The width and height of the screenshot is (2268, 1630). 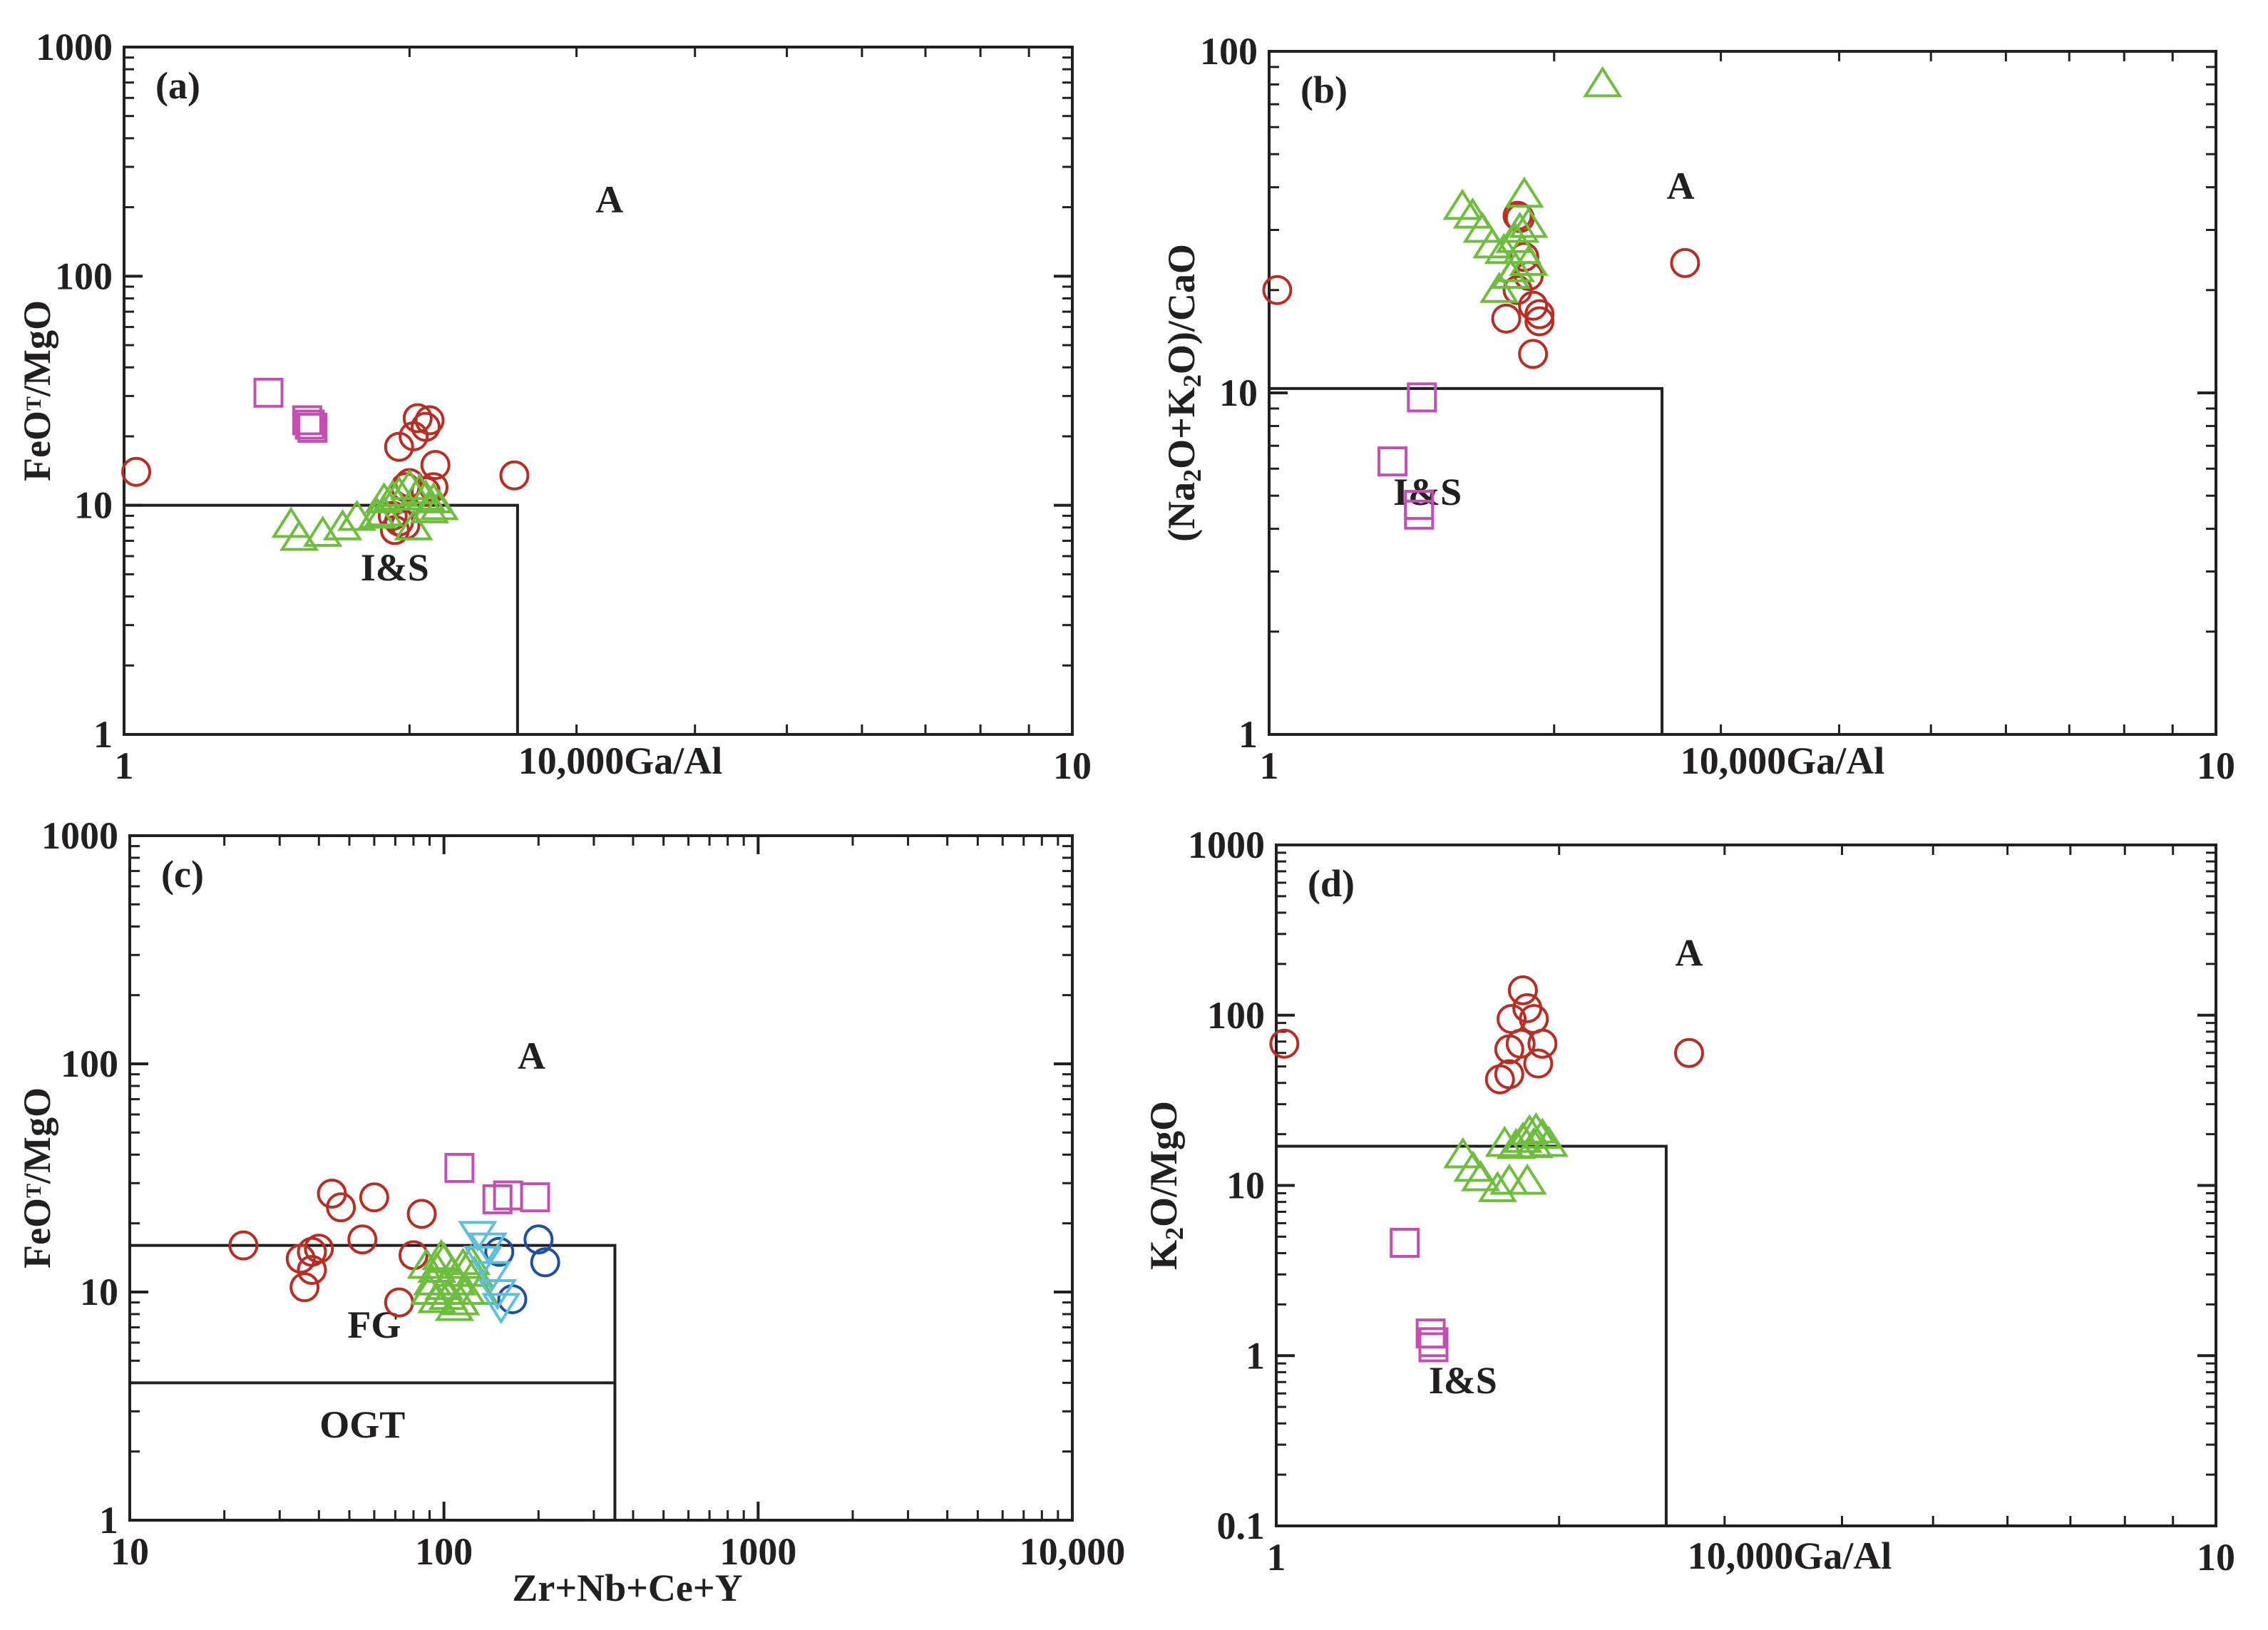 What do you see at coordinates (522, 1269) in the screenshot?
I see `series-blue-circles` at bounding box center [522, 1269].